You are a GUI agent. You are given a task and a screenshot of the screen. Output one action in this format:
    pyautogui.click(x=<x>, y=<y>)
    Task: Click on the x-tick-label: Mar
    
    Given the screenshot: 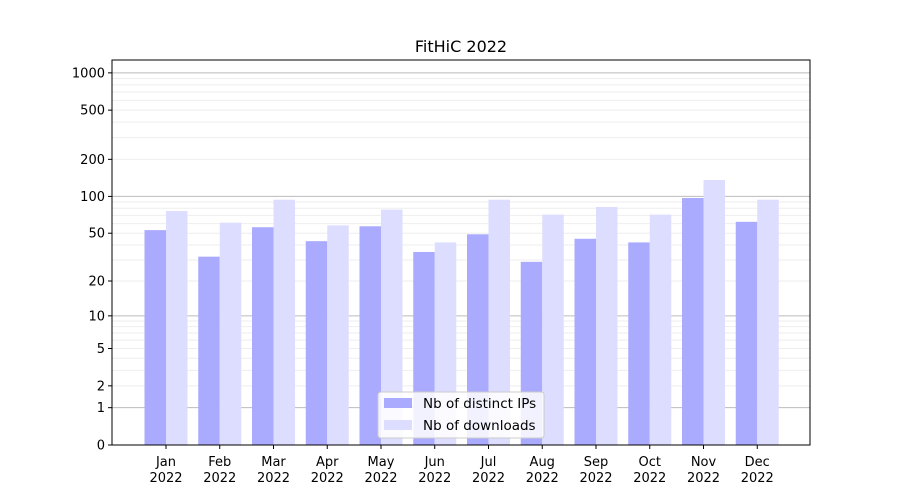 What is the action you would take?
    pyautogui.click(x=273, y=462)
    